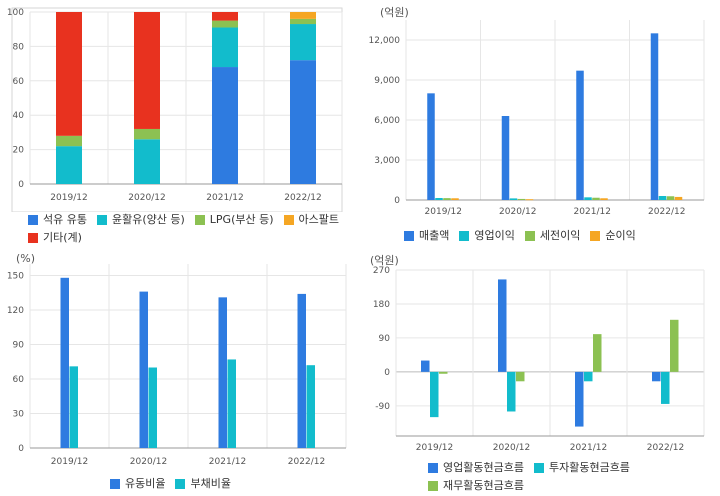 The image size is (720, 496). I want to click on legend-item: 석유 유통, so click(57, 220).